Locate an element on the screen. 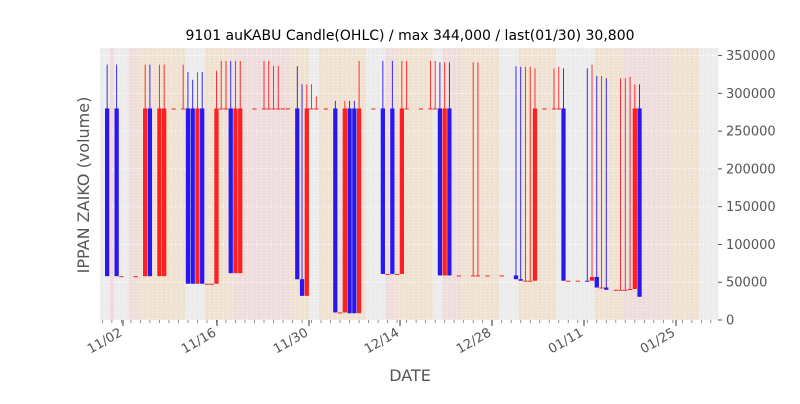  y-tick-label: 50000 is located at coordinates (746, 283).